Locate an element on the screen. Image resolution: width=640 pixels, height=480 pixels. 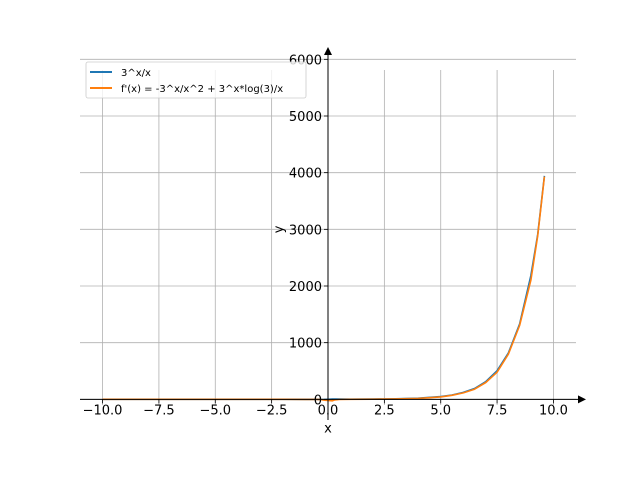
x-axis-label: x is located at coordinates (328, 428).